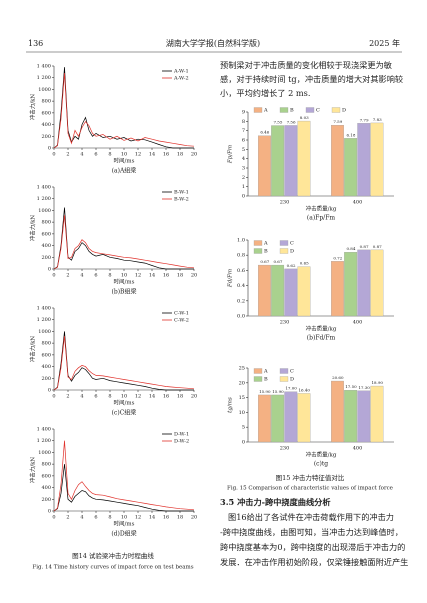 This screenshot has height=603, width=427. Describe the element at coordinates (53, 397) in the screenshot. I see `x-tick-label: 0` at that location.